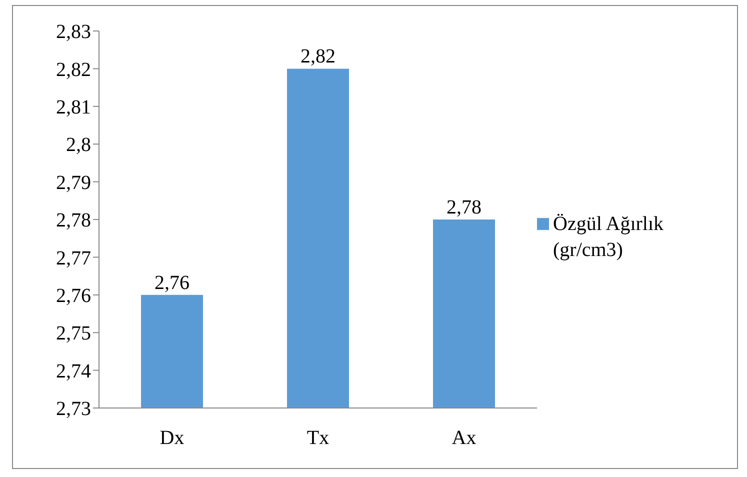 The width and height of the screenshot is (747, 477). Describe the element at coordinates (73, 183) in the screenshot. I see `y-tick-label: 2,79` at that location.